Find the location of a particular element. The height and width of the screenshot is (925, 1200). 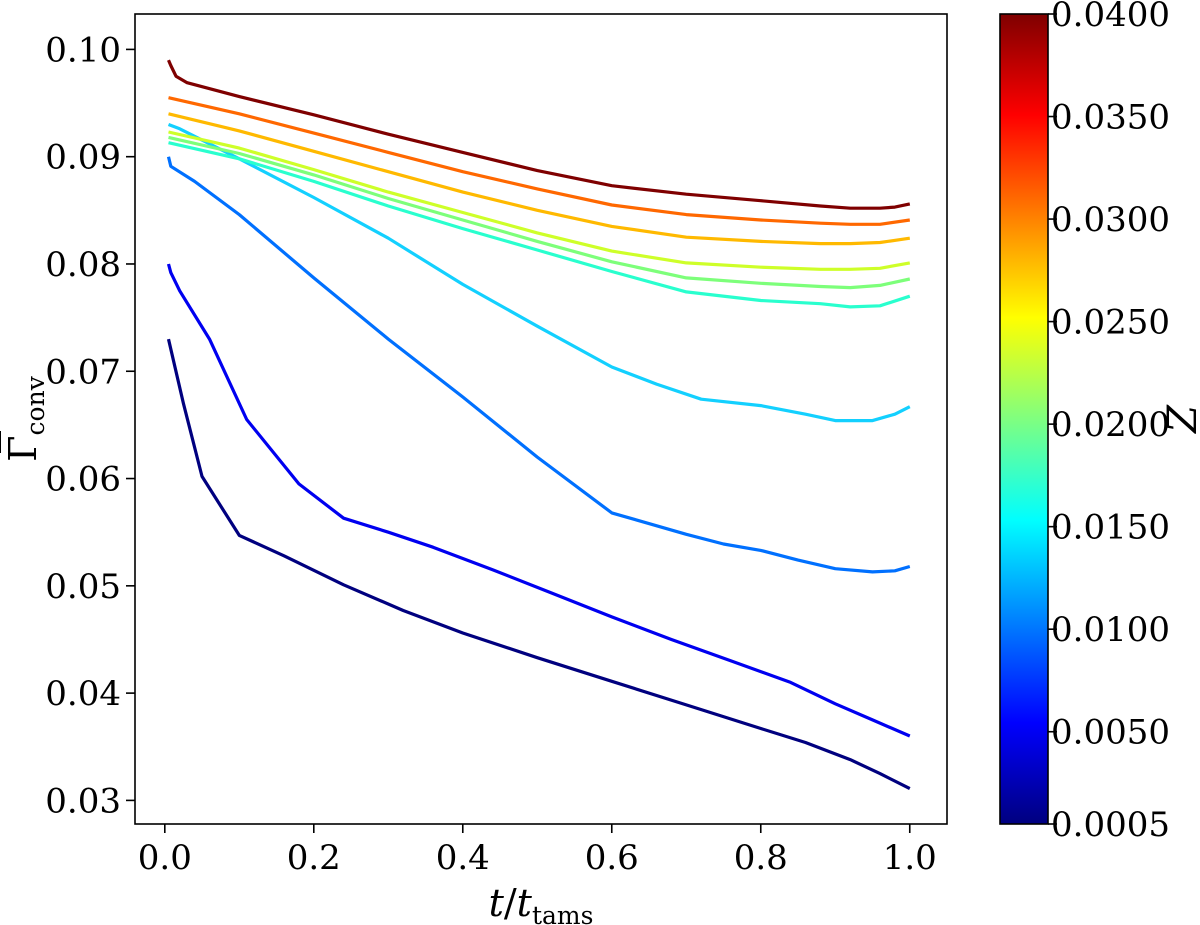

colorbar-tick-label: 0.0400 is located at coordinates (1110, 17).